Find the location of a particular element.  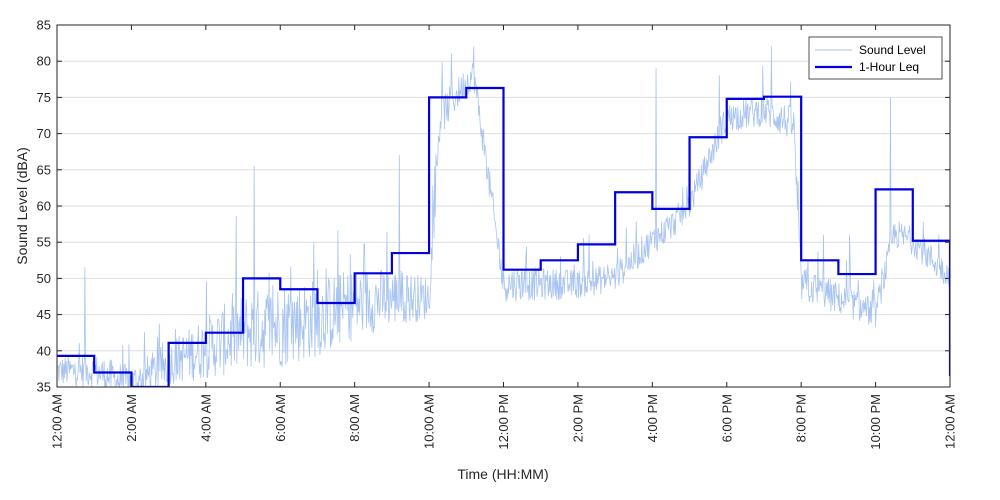

y-tick-label: 60 is located at coordinates (44, 206).